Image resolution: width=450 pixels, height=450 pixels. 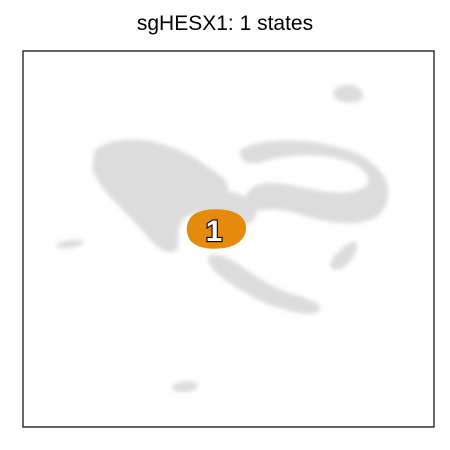 I want to click on chart-title: sgHESX1: 1 states, so click(x=225, y=23).